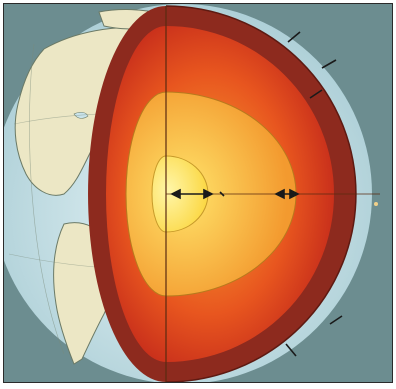 The width and height of the screenshot is (396, 389). Describe the element at coordinates (376, 204) in the screenshot. I see `edge-highlight` at that location.